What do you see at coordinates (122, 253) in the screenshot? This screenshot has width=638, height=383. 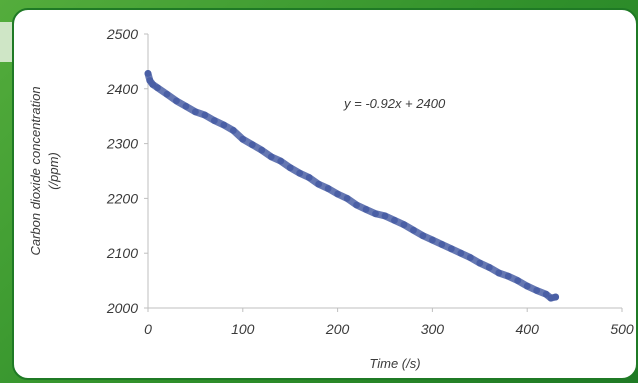 I see `y-tick-label: 2100` at bounding box center [122, 253].